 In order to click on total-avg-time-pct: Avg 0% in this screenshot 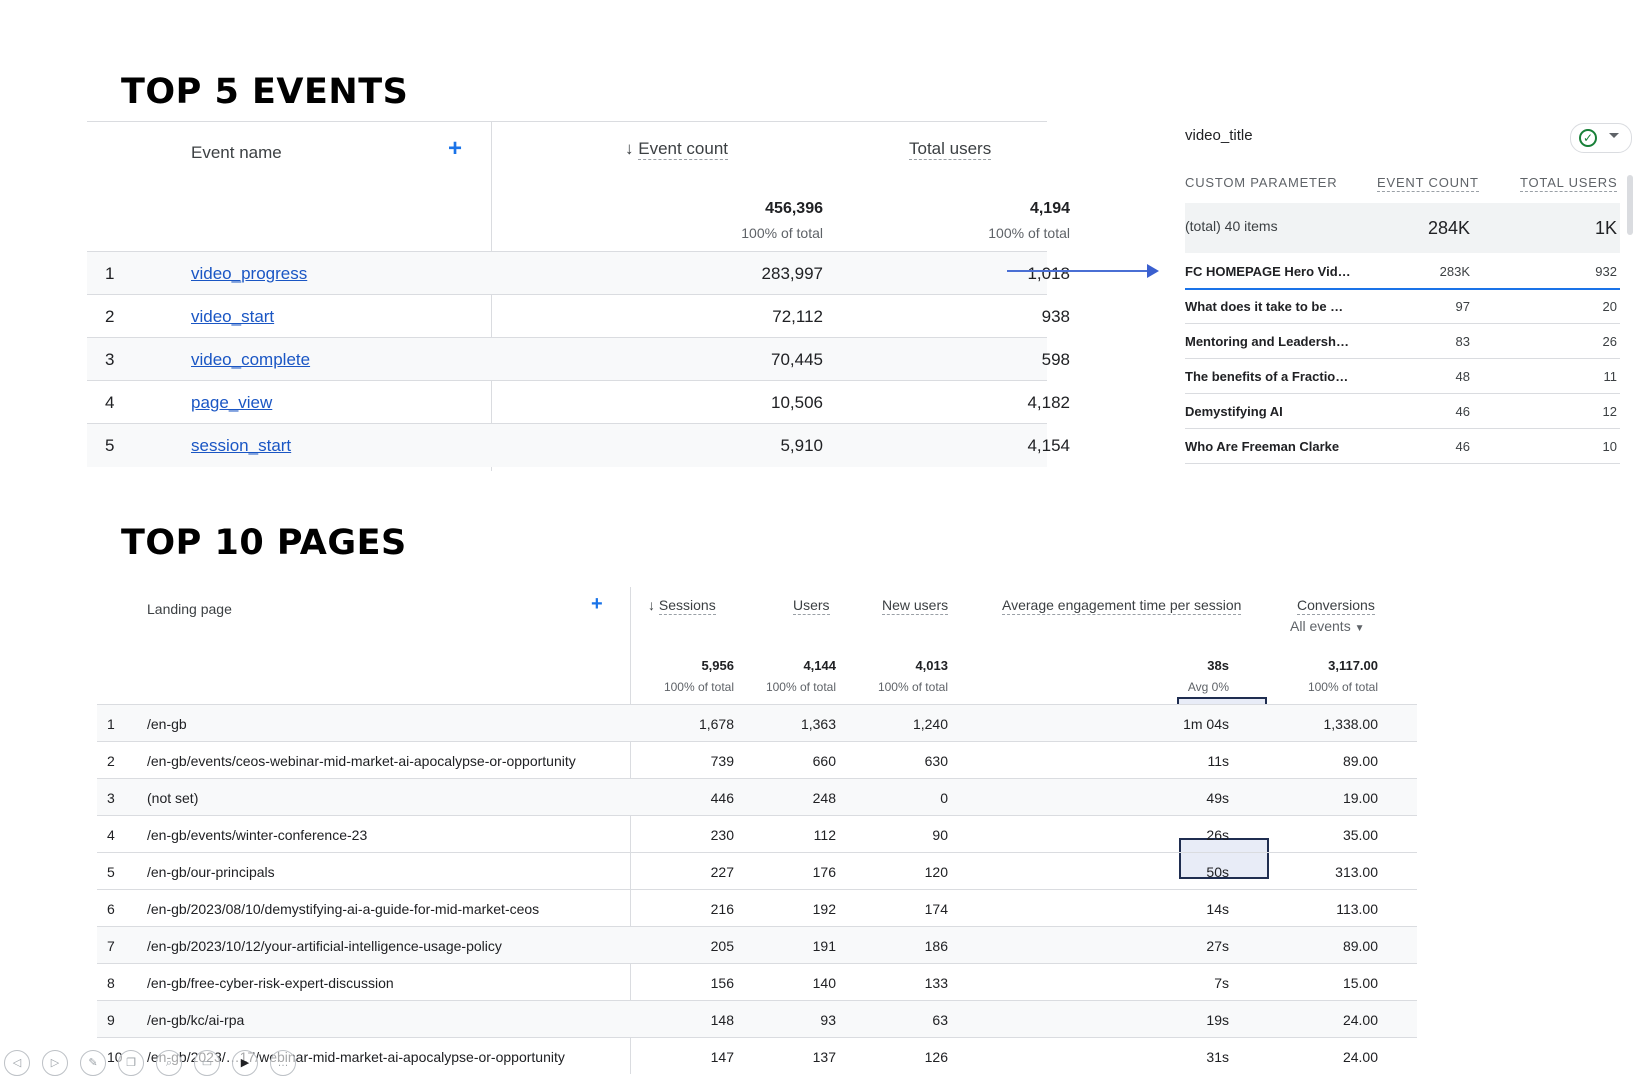, I will do `click(1208, 687)`.